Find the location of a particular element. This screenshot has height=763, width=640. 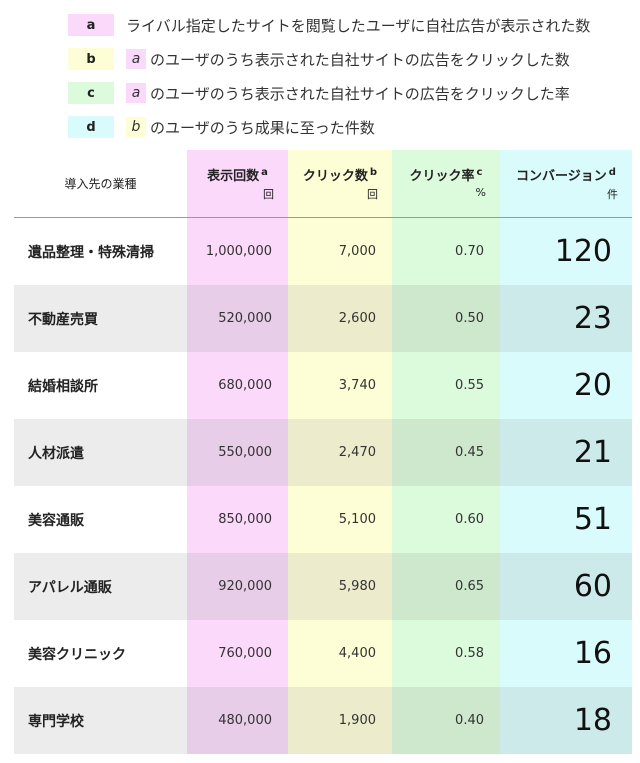

legend-item-a: a ライバル指定したサイトを閲覧したユーザに自社広告が表示された数 is located at coordinates (348, 25).